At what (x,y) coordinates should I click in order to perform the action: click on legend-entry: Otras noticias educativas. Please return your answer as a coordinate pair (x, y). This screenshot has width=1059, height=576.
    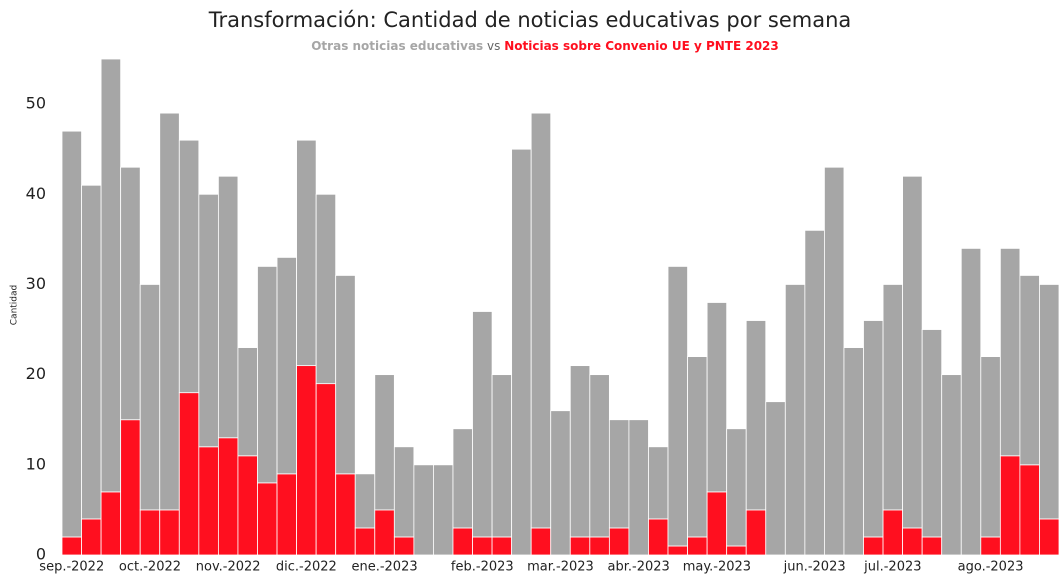
    Looking at the image, I should click on (397, 46).